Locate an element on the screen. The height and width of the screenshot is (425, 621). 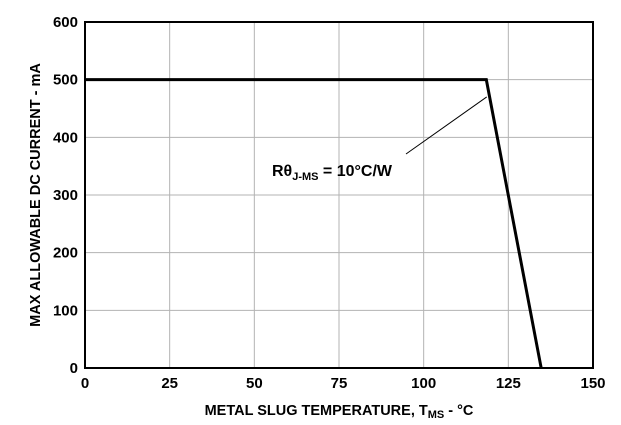
annotation-main: Rθ is located at coordinates (282, 171).